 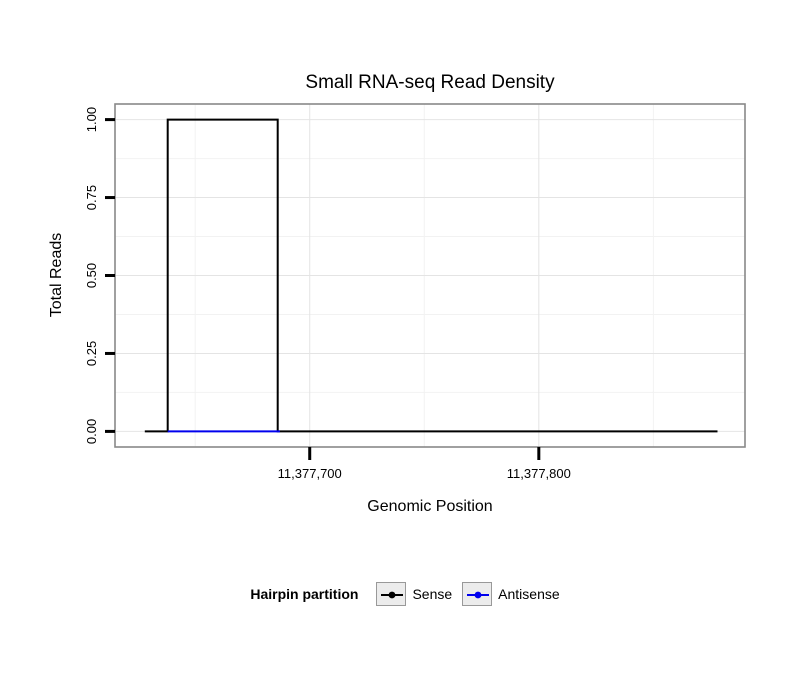 What do you see at coordinates (539, 473) in the screenshot?
I see `x-tick-label: 11,377,800` at bounding box center [539, 473].